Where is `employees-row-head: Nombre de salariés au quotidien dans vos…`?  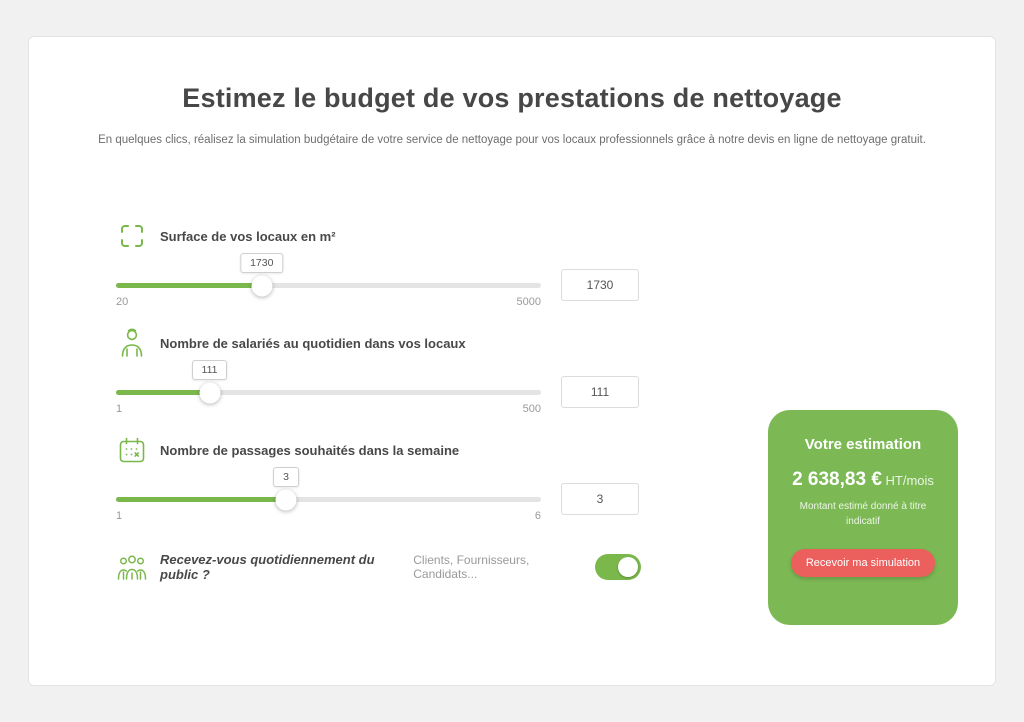 employees-row-head: Nombre de salariés au quotidien dans vos… is located at coordinates (378, 343).